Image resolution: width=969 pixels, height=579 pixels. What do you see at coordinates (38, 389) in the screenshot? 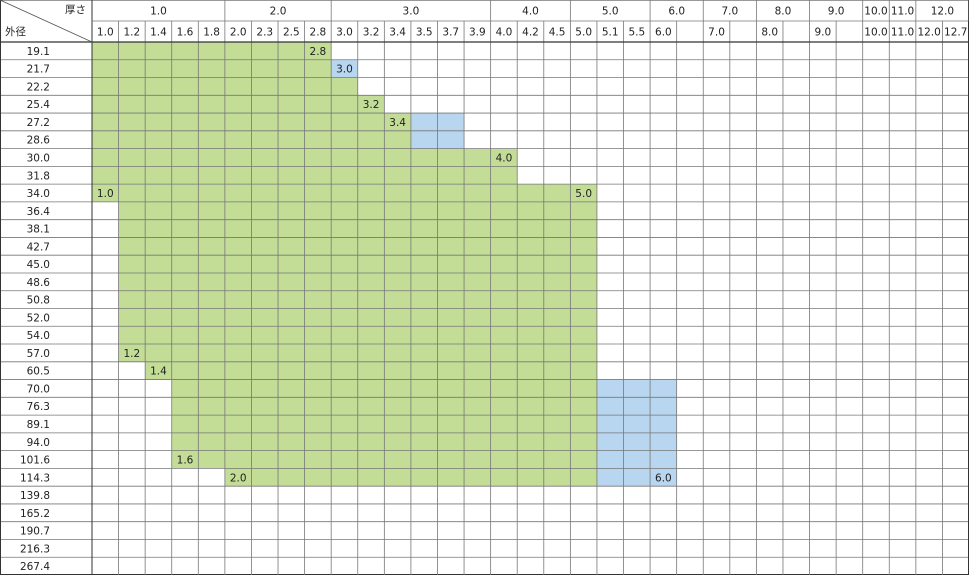
I see `row-header: 70.0` at bounding box center [38, 389].